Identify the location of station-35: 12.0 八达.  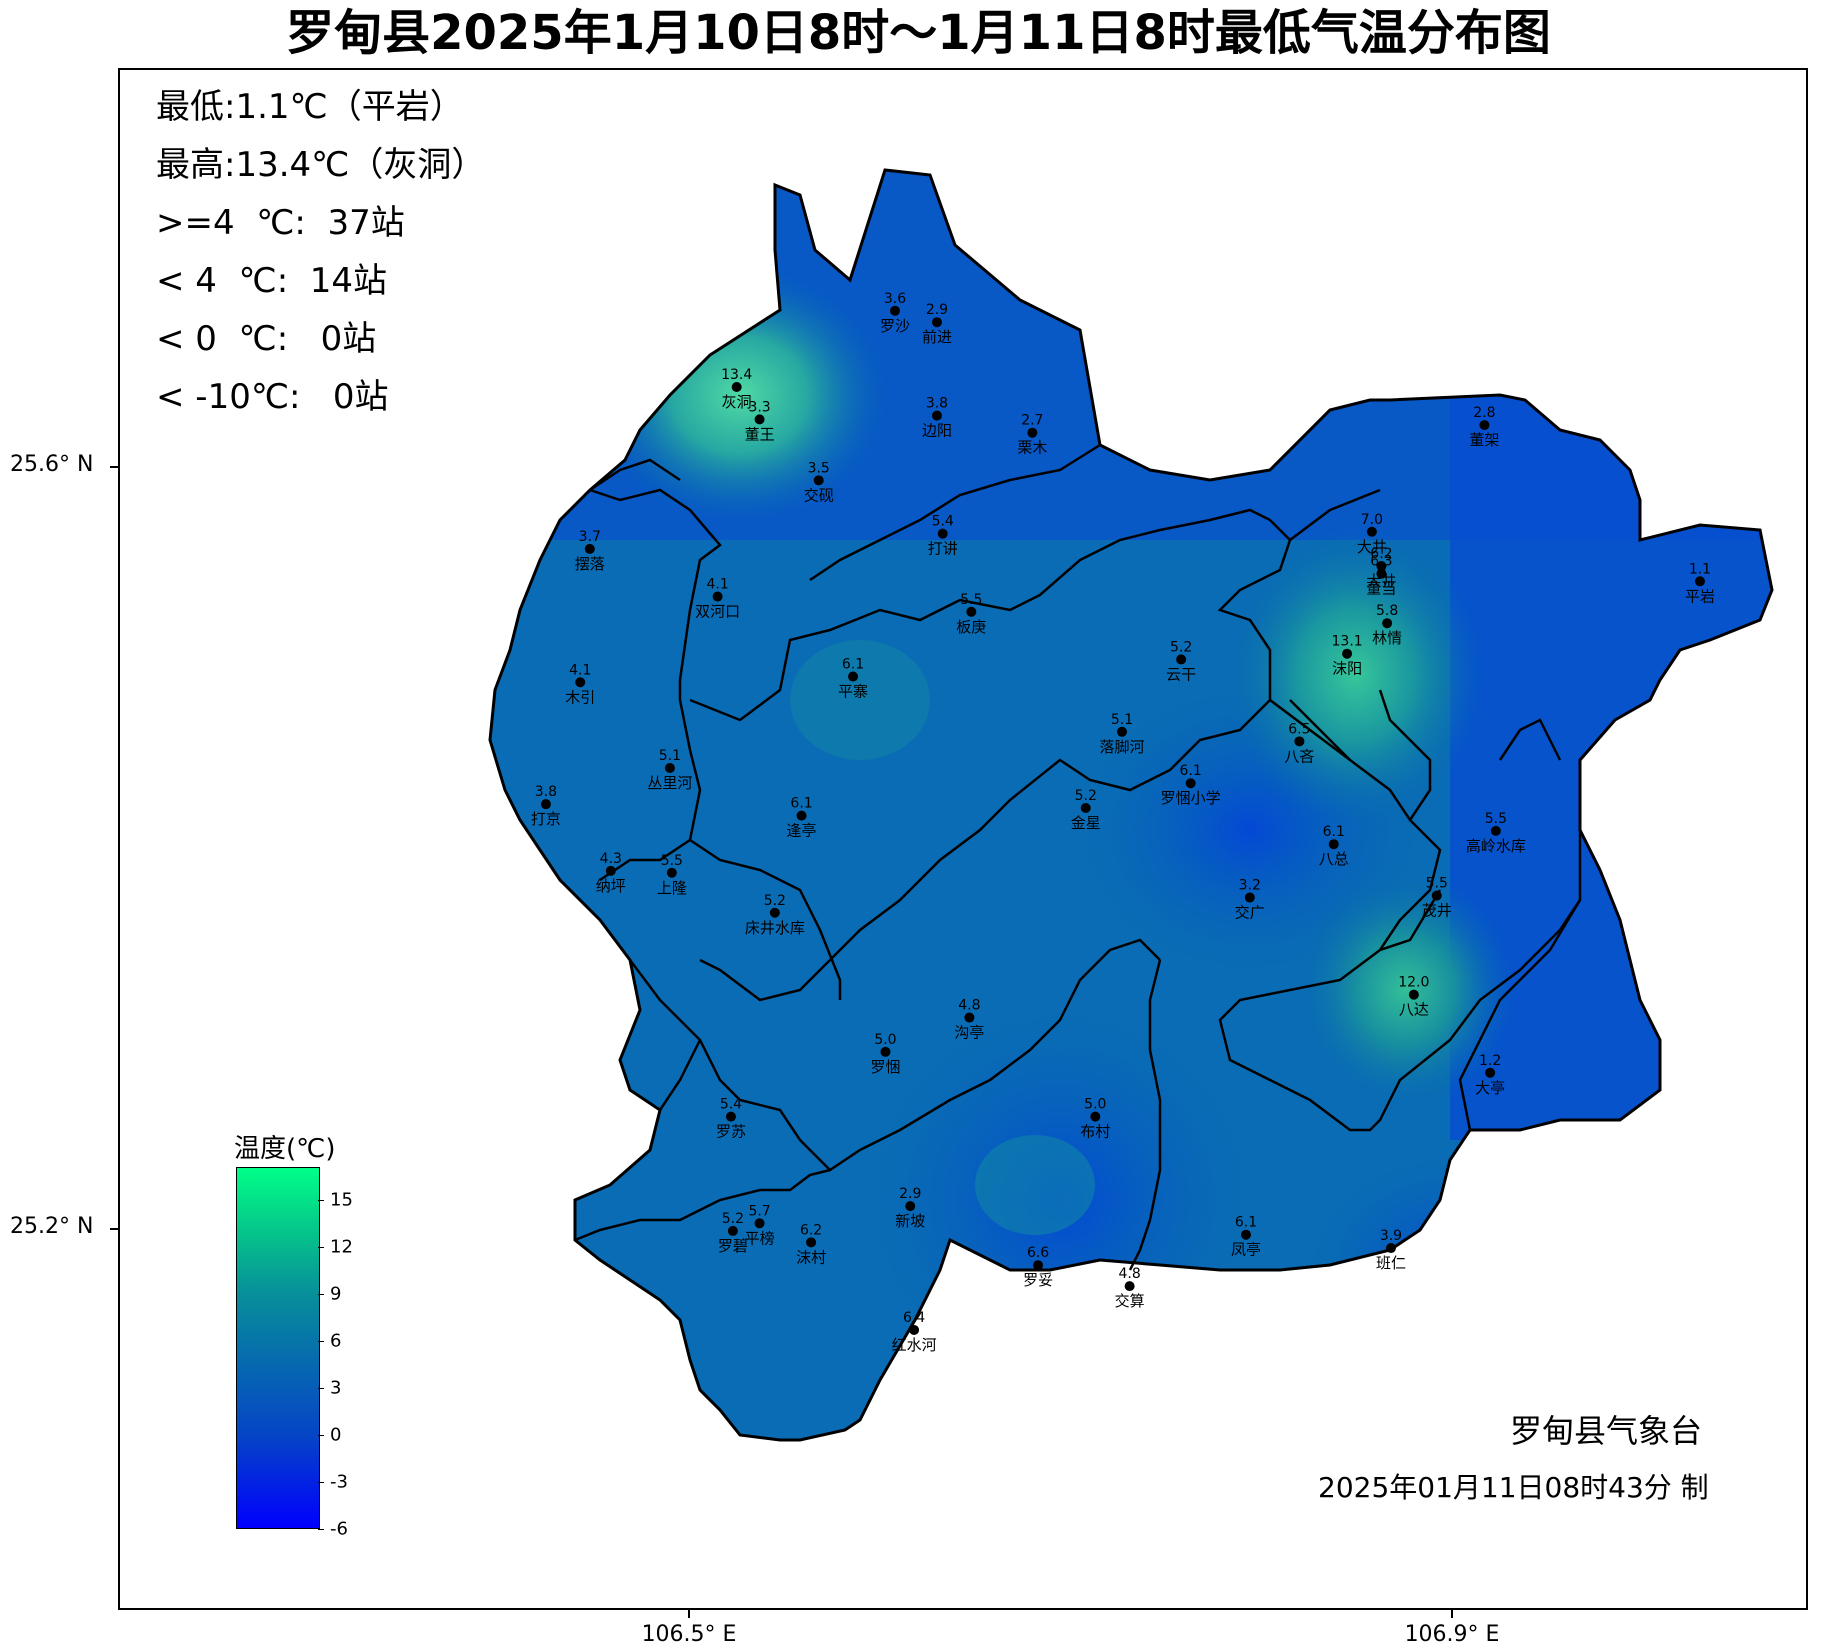
(1413, 997).